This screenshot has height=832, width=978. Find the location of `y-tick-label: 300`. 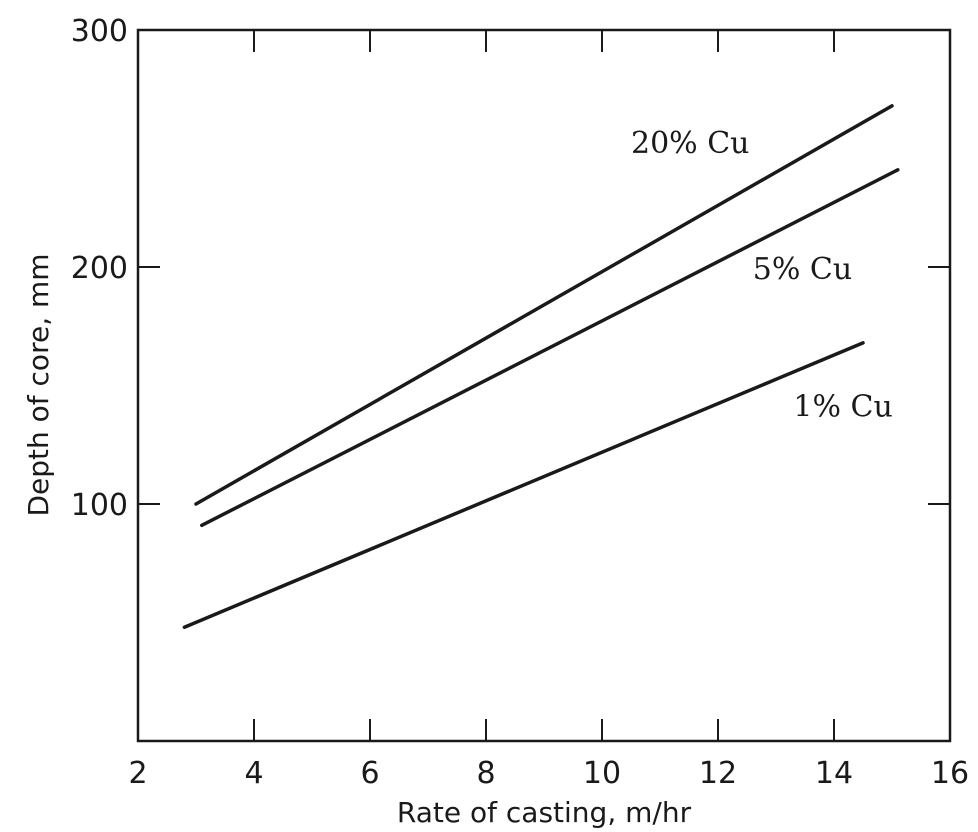

y-tick-label: 300 is located at coordinates (99, 31).